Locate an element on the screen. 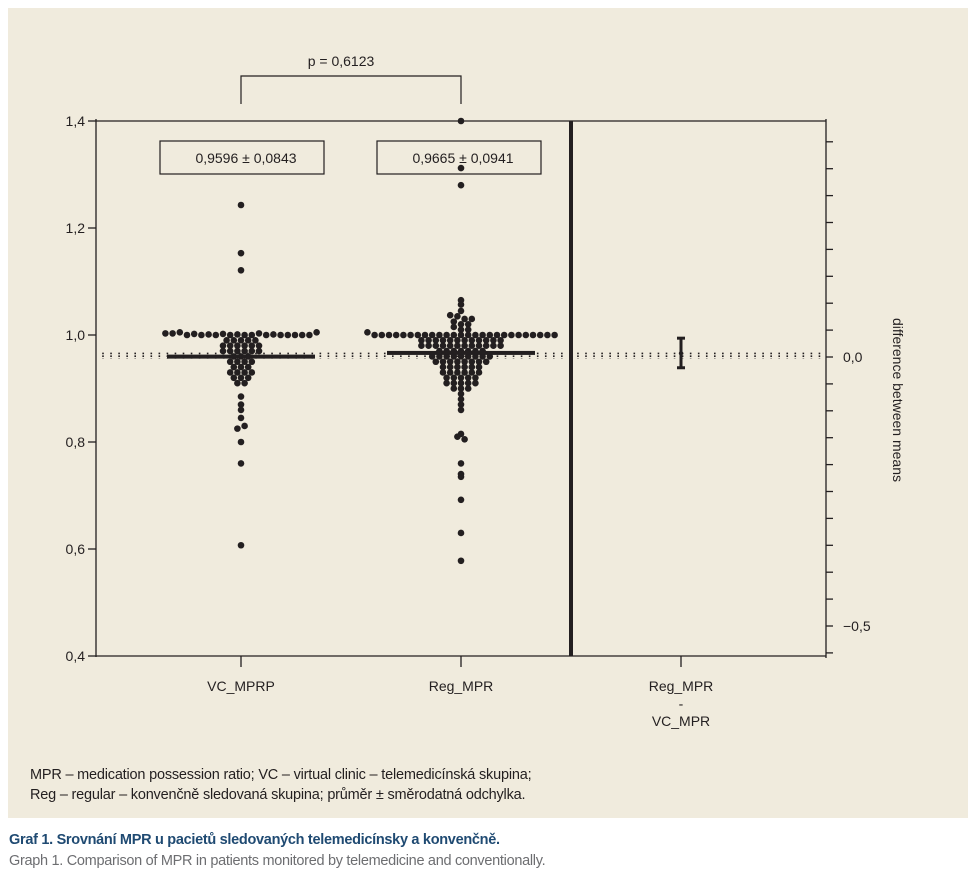 Image resolution: width=975 pixels, height=877 pixels. x-axis-category-label: Reg_MPR is located at coordinates (681, 686).